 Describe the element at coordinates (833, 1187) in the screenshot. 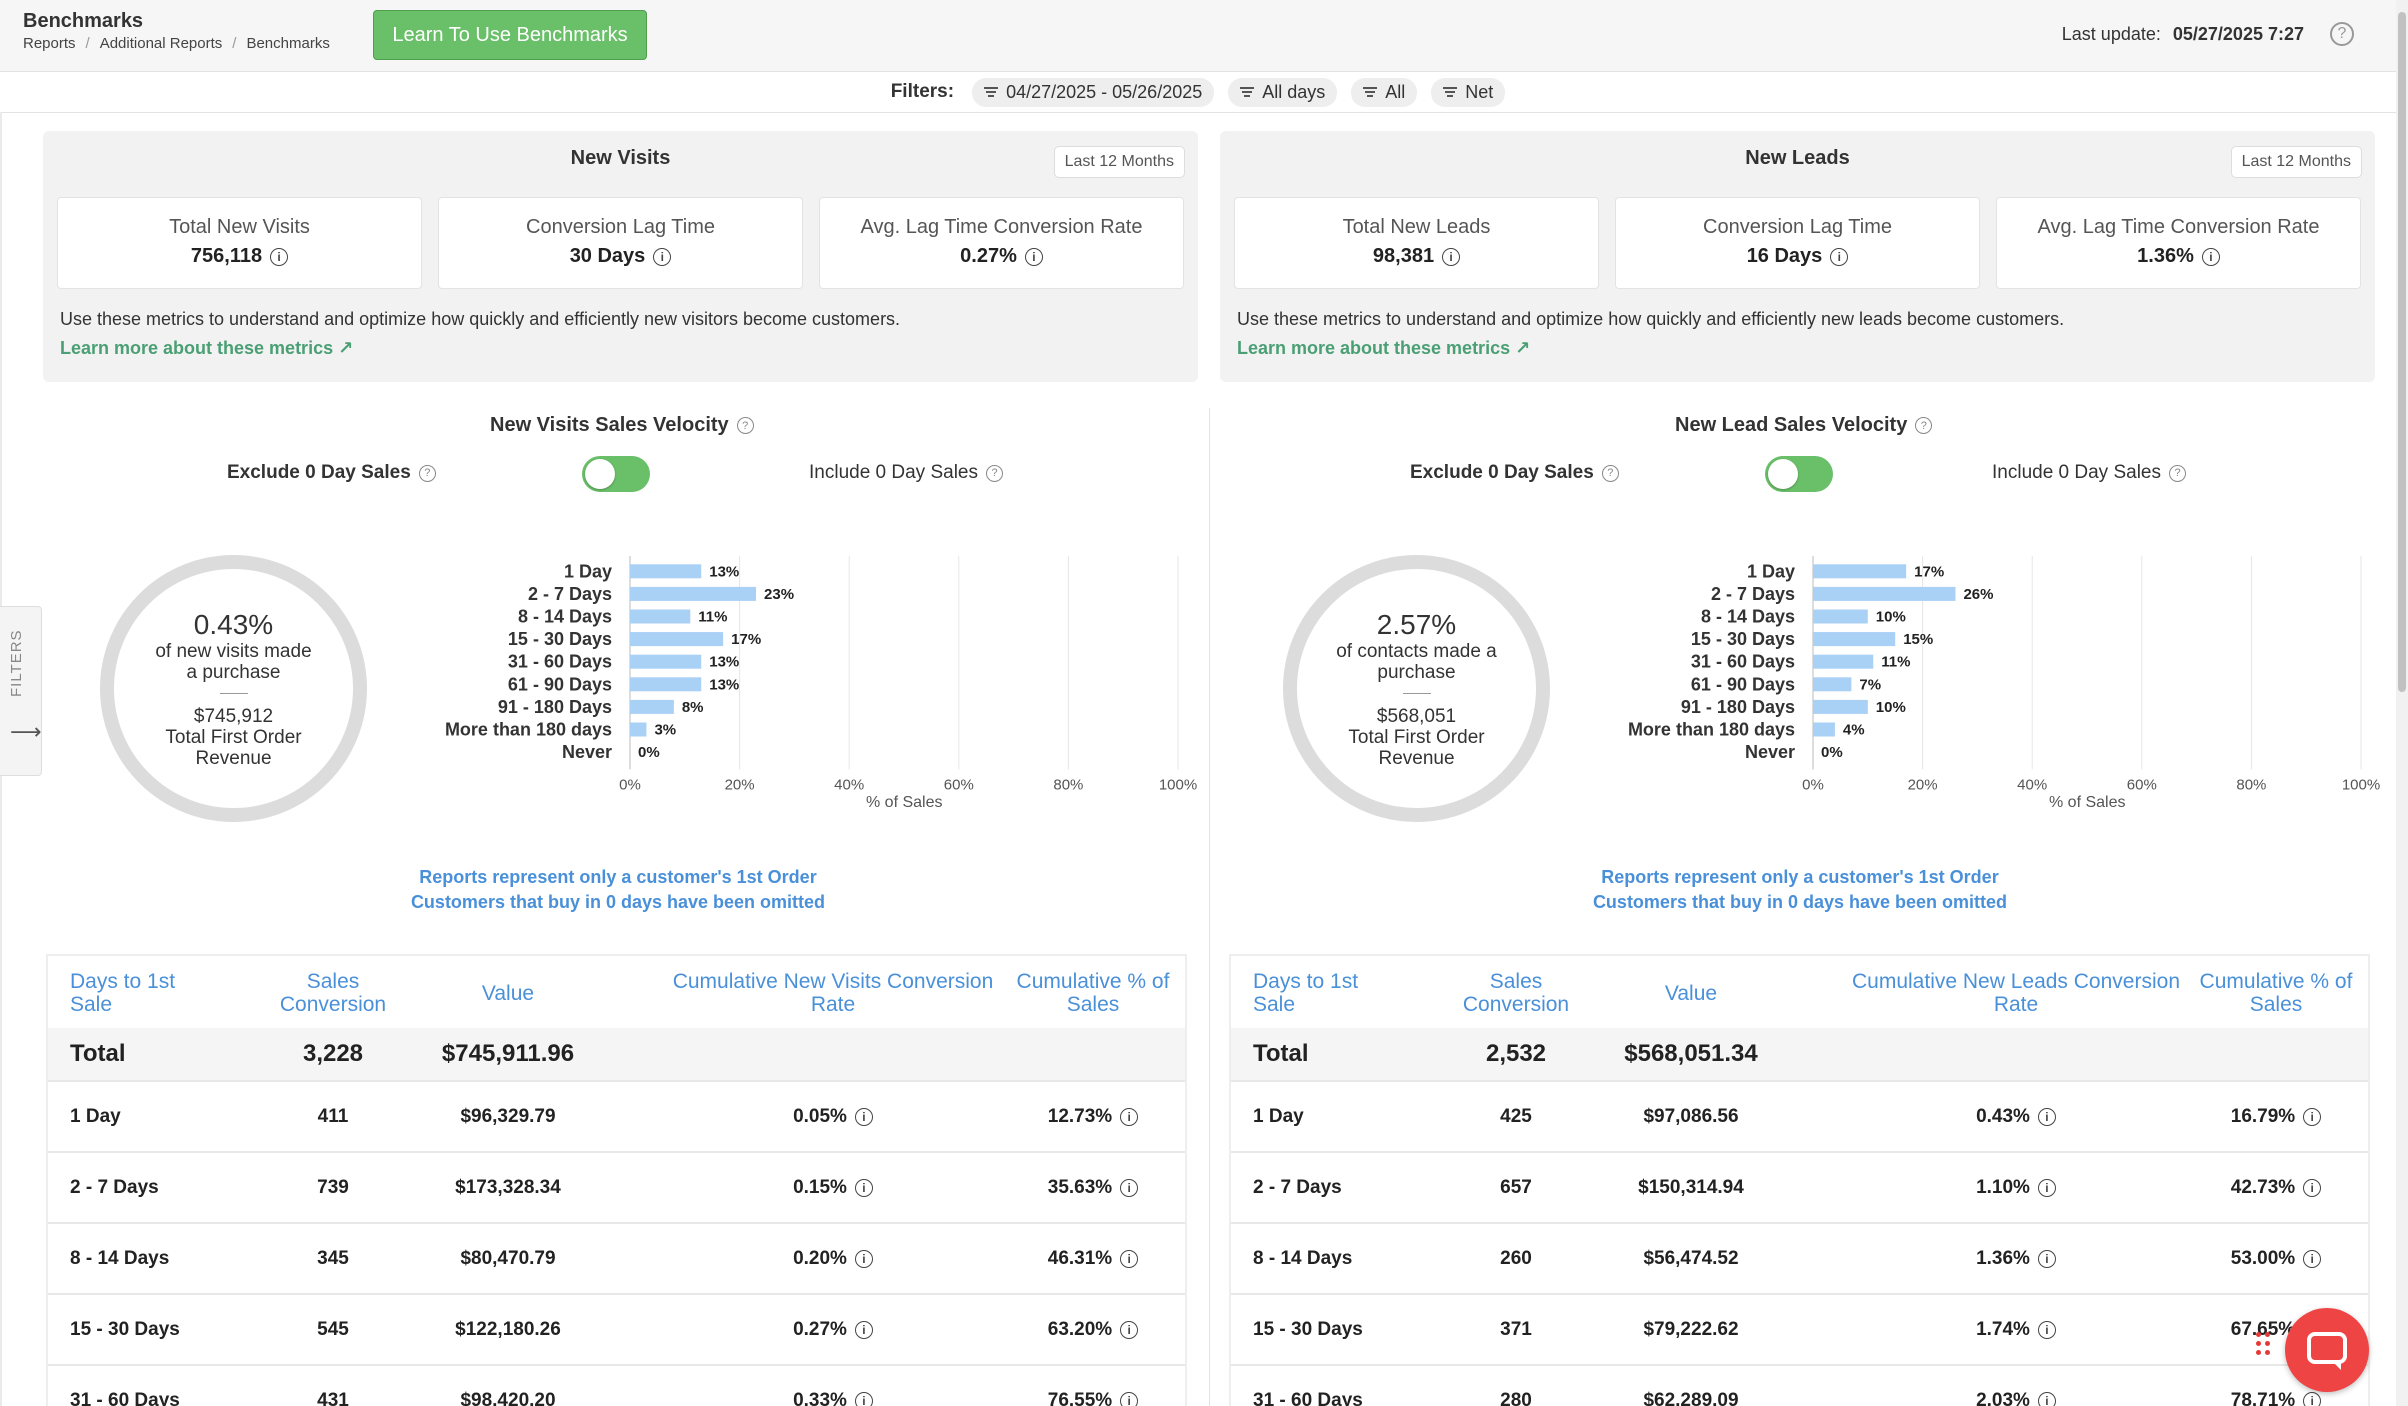

I see `cell-rate: 0.15% i` at that location.